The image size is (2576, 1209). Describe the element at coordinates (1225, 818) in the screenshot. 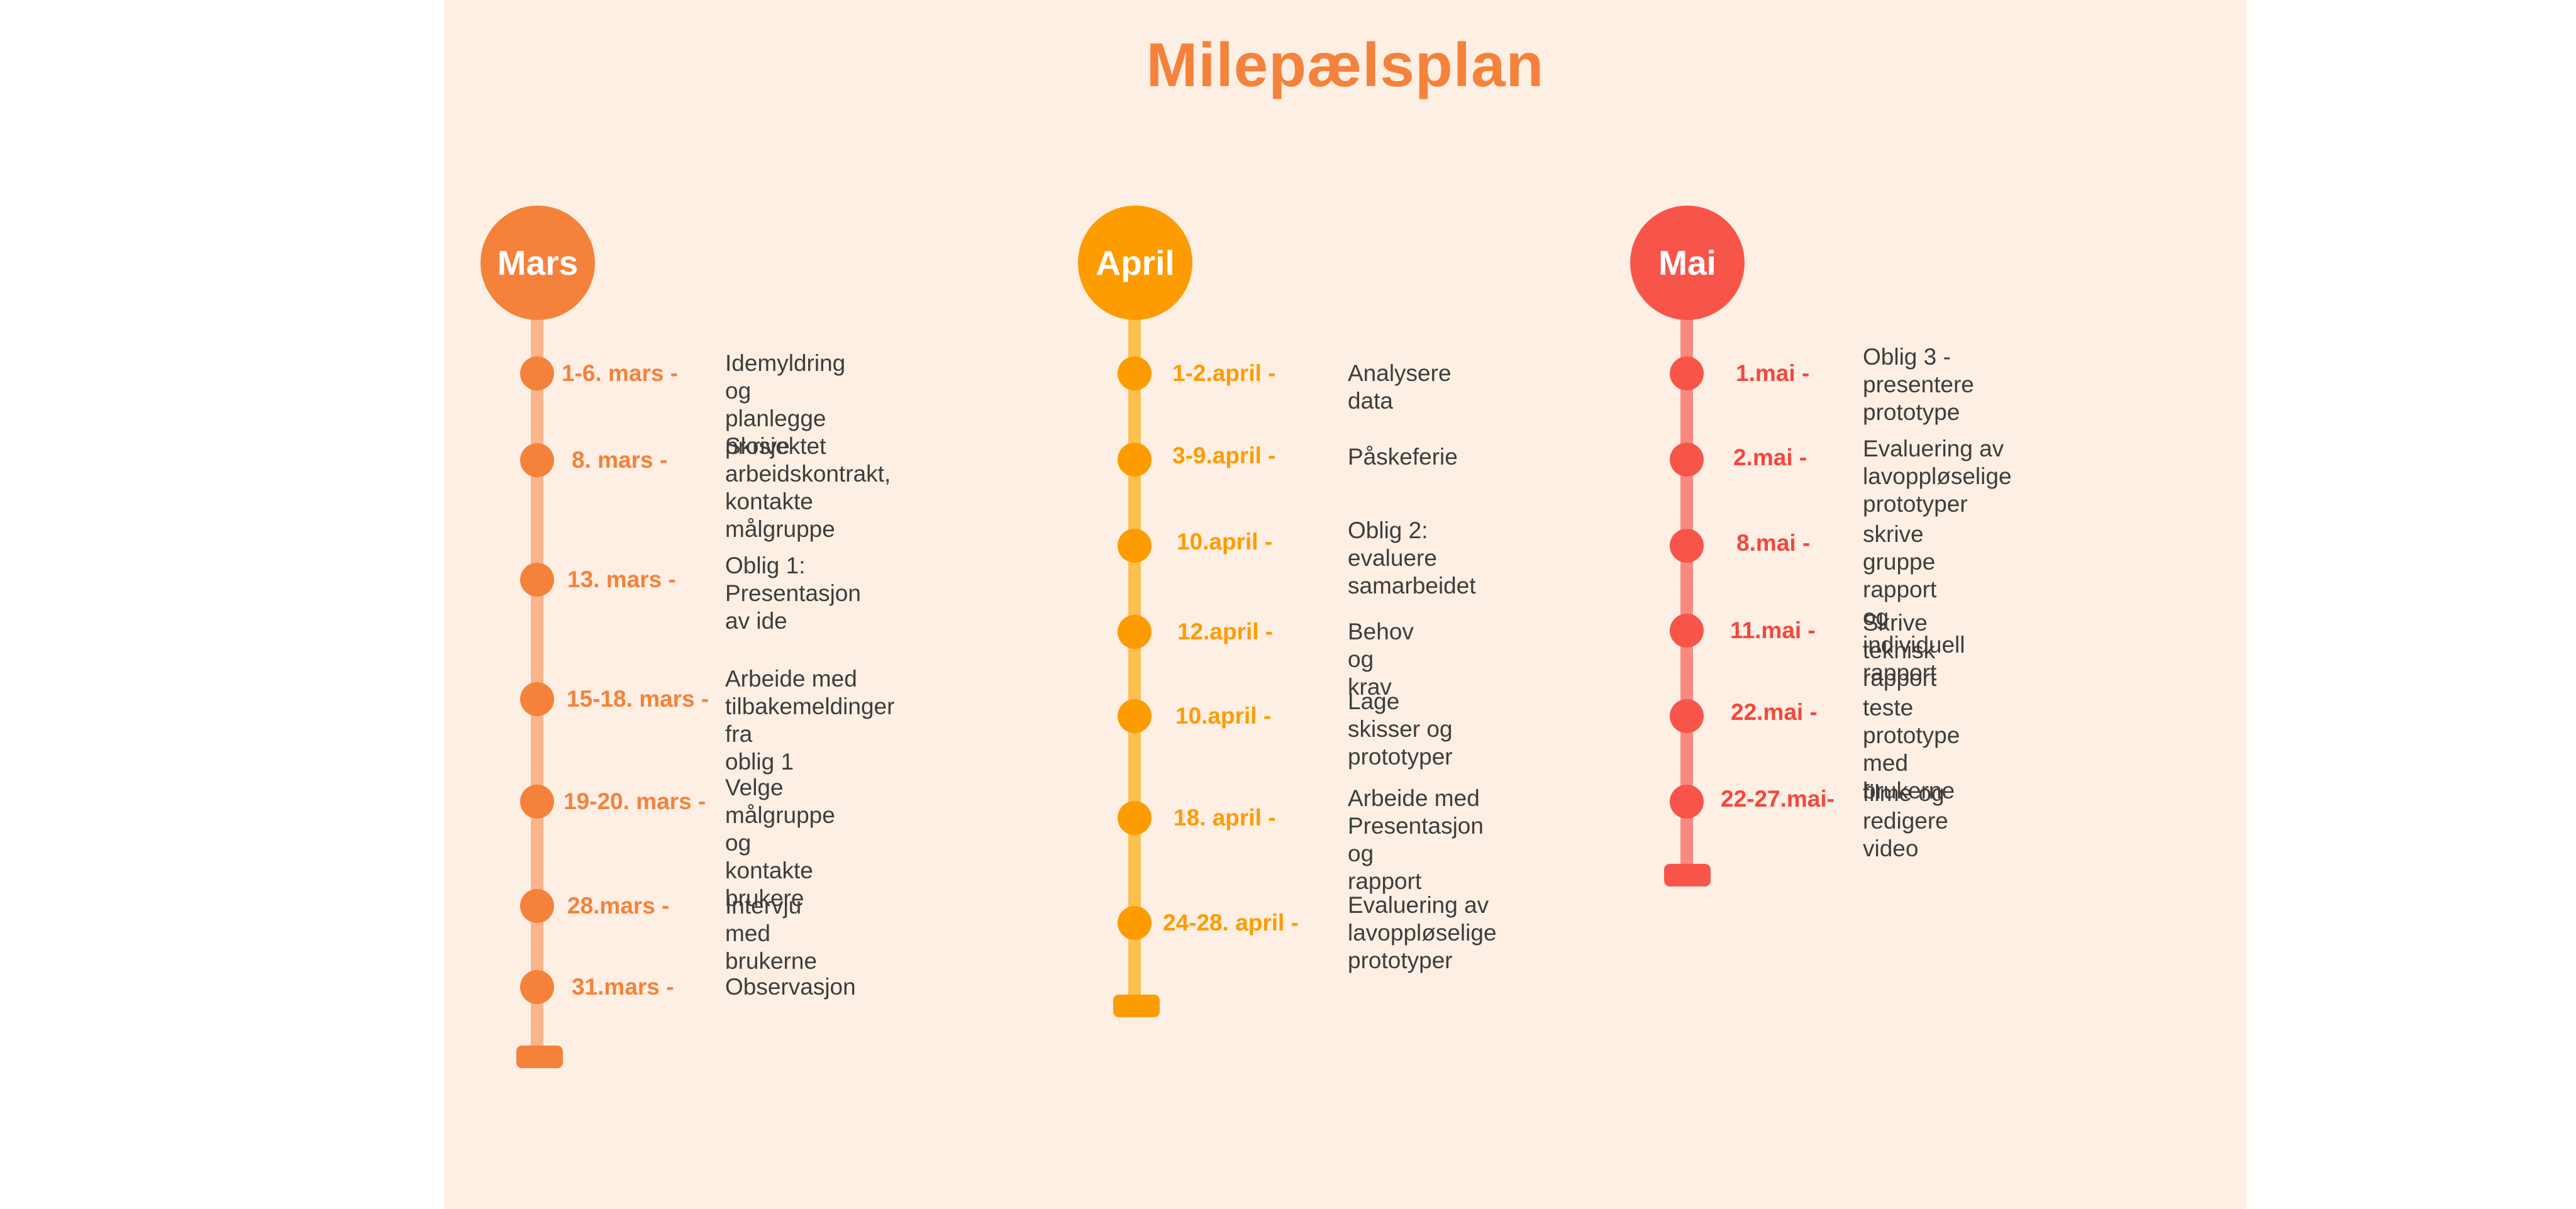

I see `milestone-date: 18. april -` at that location.